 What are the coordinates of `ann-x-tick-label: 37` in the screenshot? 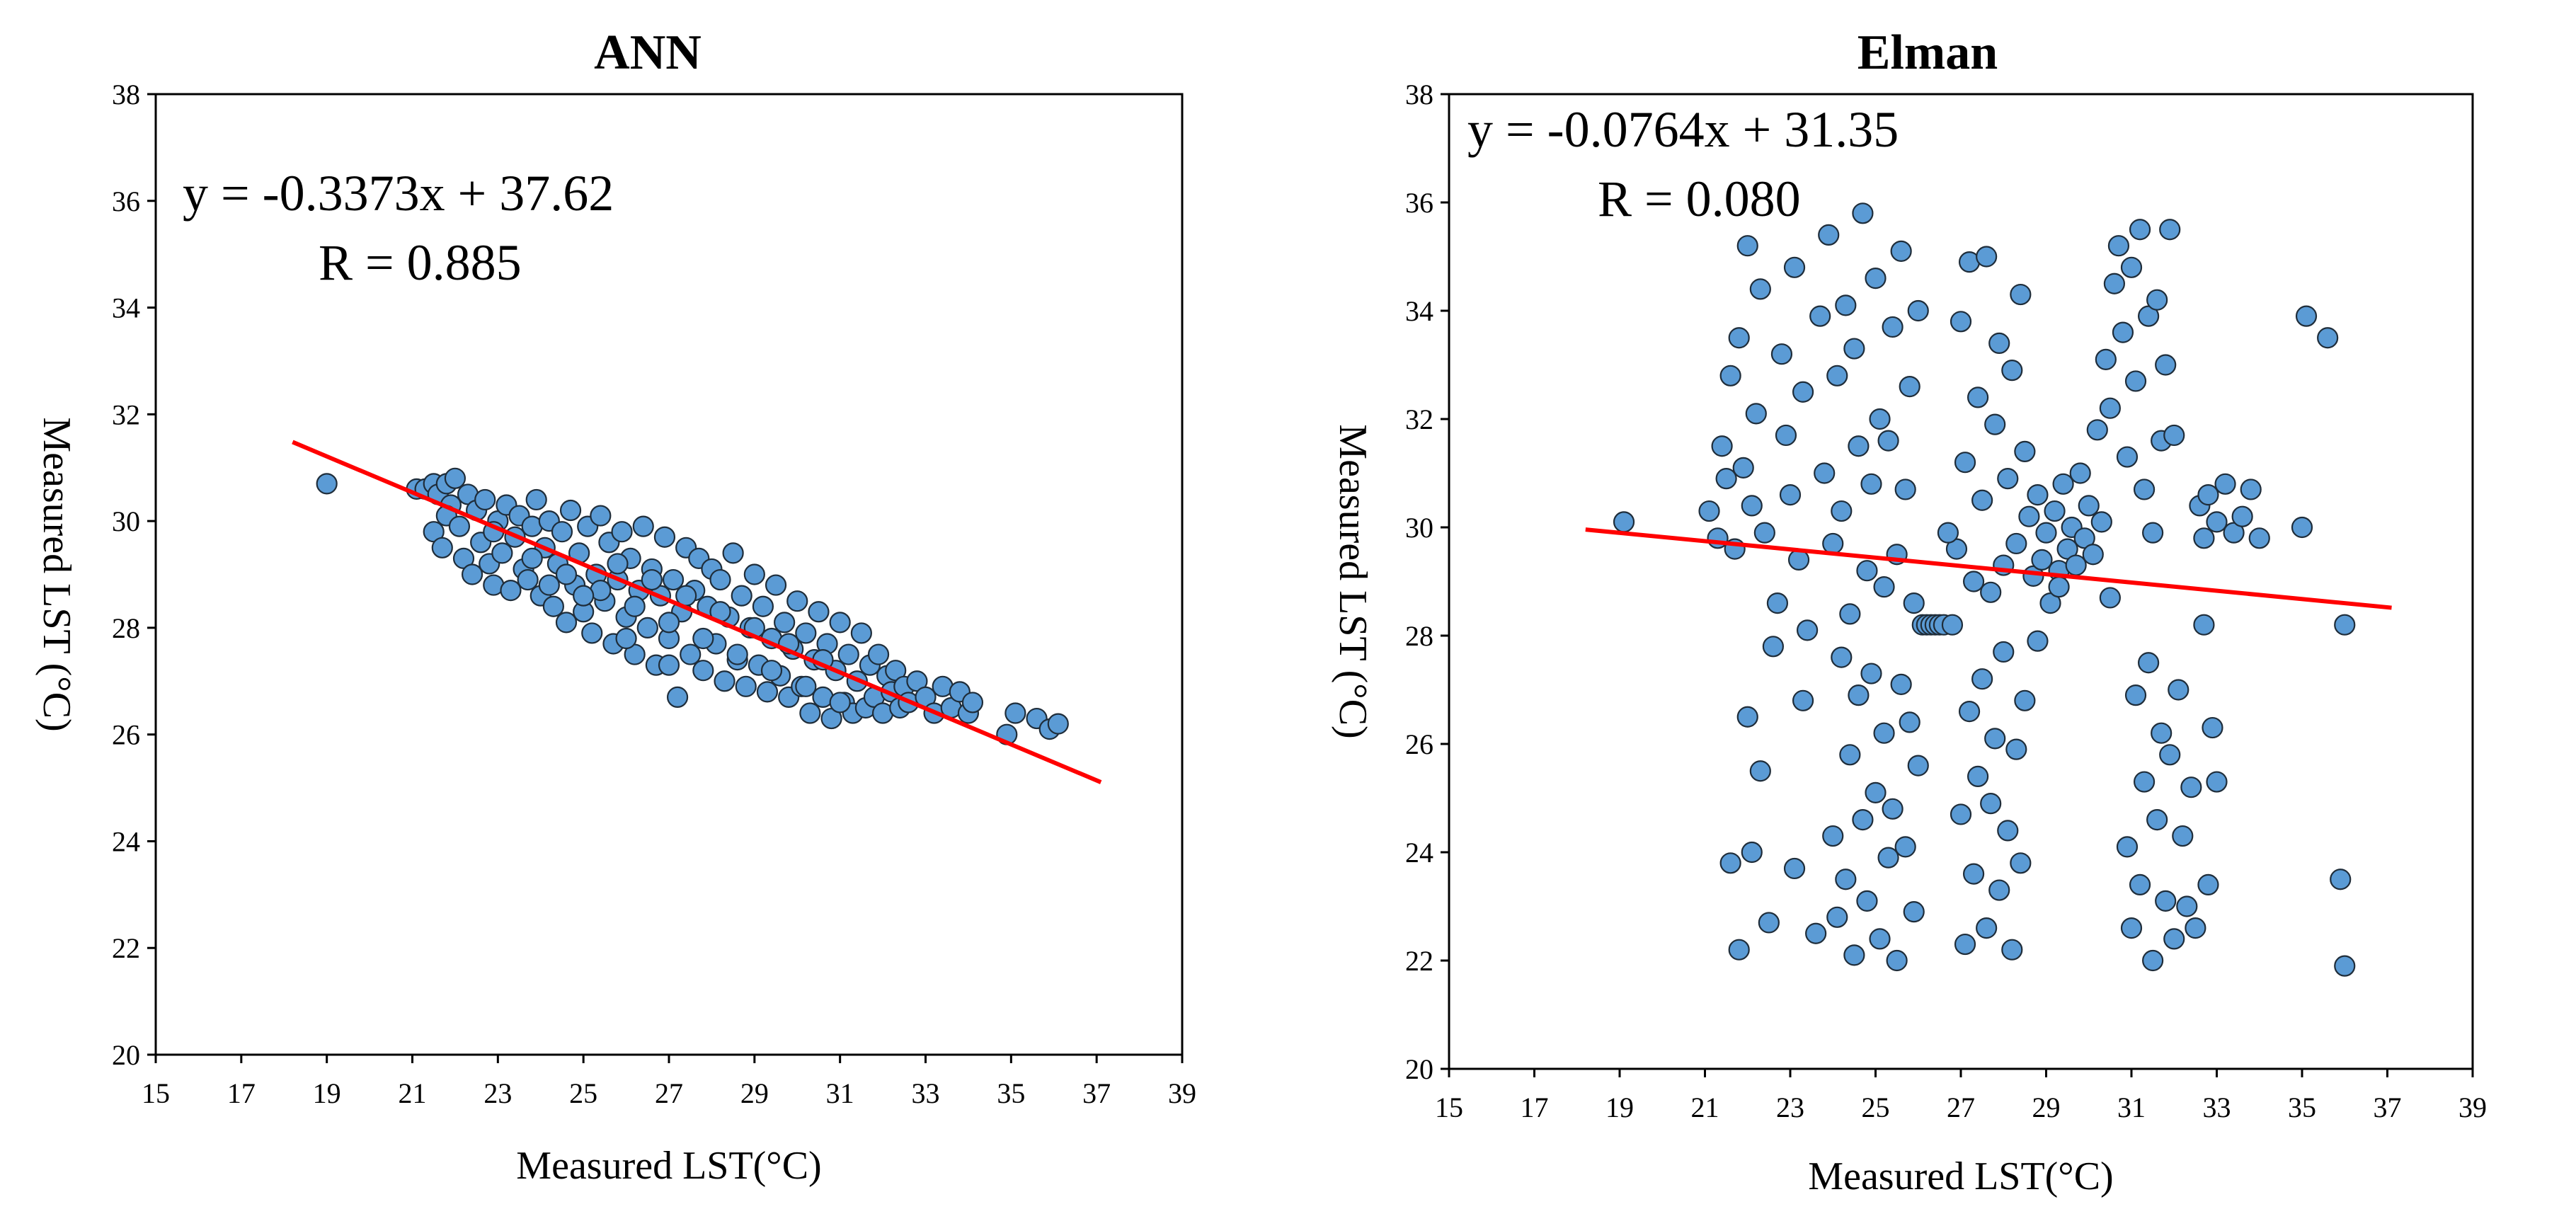 It's located at (1096, 1093).